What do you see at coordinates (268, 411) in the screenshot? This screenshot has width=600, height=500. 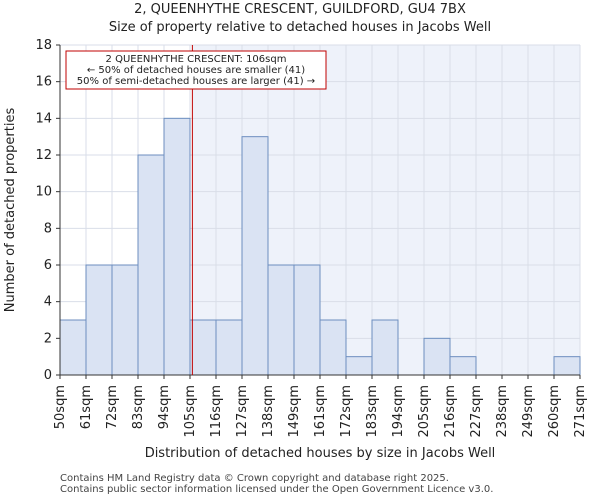 I see `x-tick-label: 138sqm` at bounding box center [268, 411].